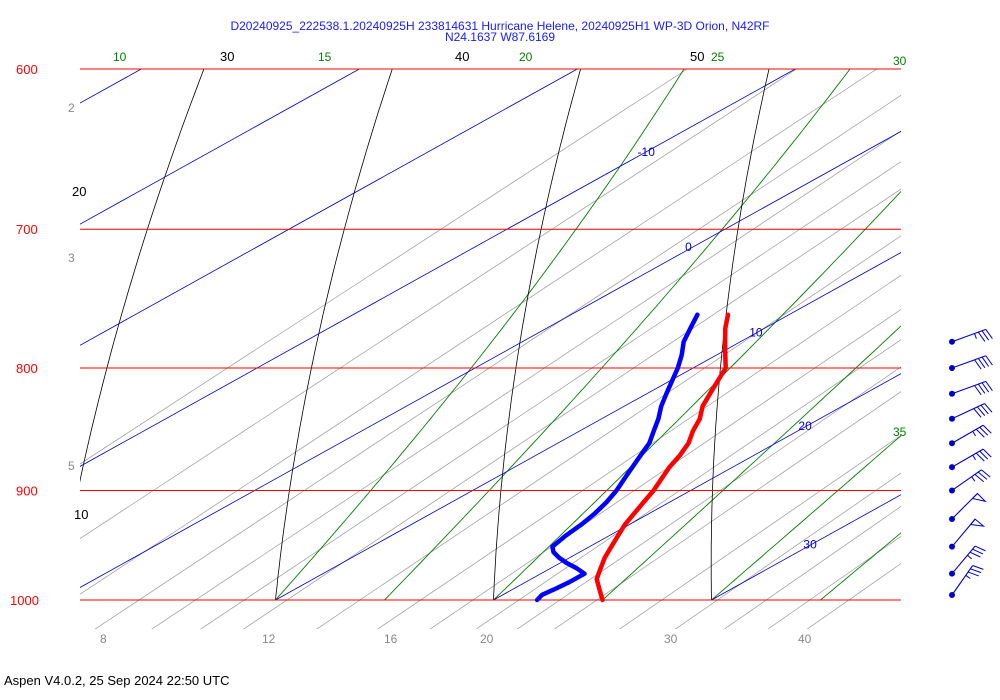 This screenshot has width=1000, height=700. I want to click on pressure-tick-label: 900, so click(27, 490).